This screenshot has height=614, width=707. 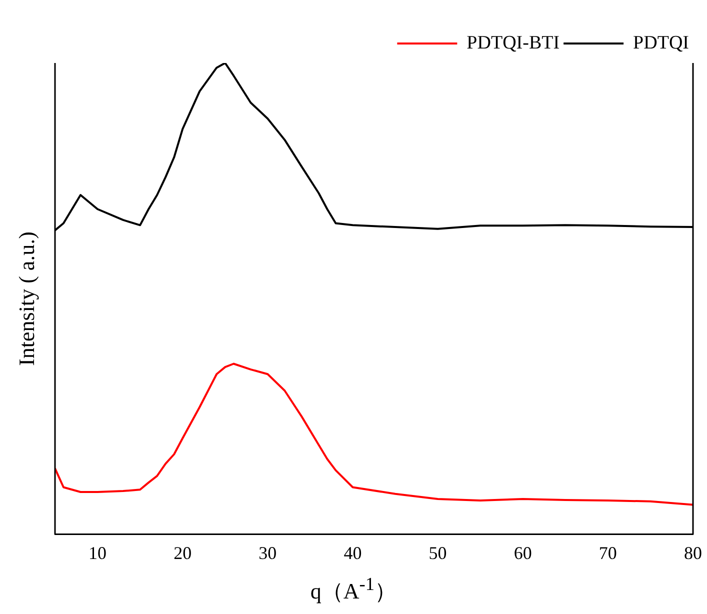 What do you see at coordinates (437, 552) in the screenshot?
I see `x-tick-label: 50` at bounding box center [437, 552].